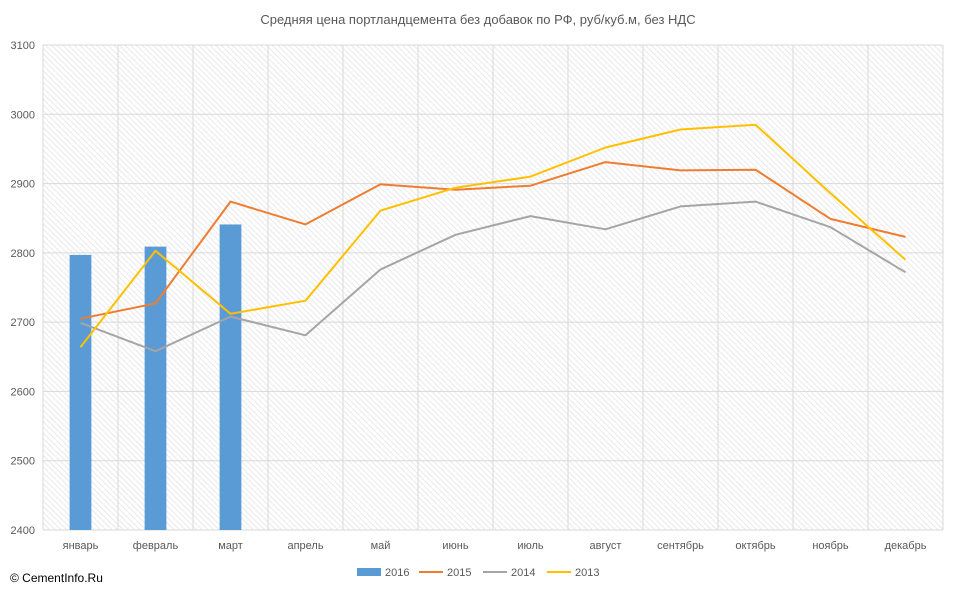  I want to click on x-tick-label: сентябрь, so click(680, 546).